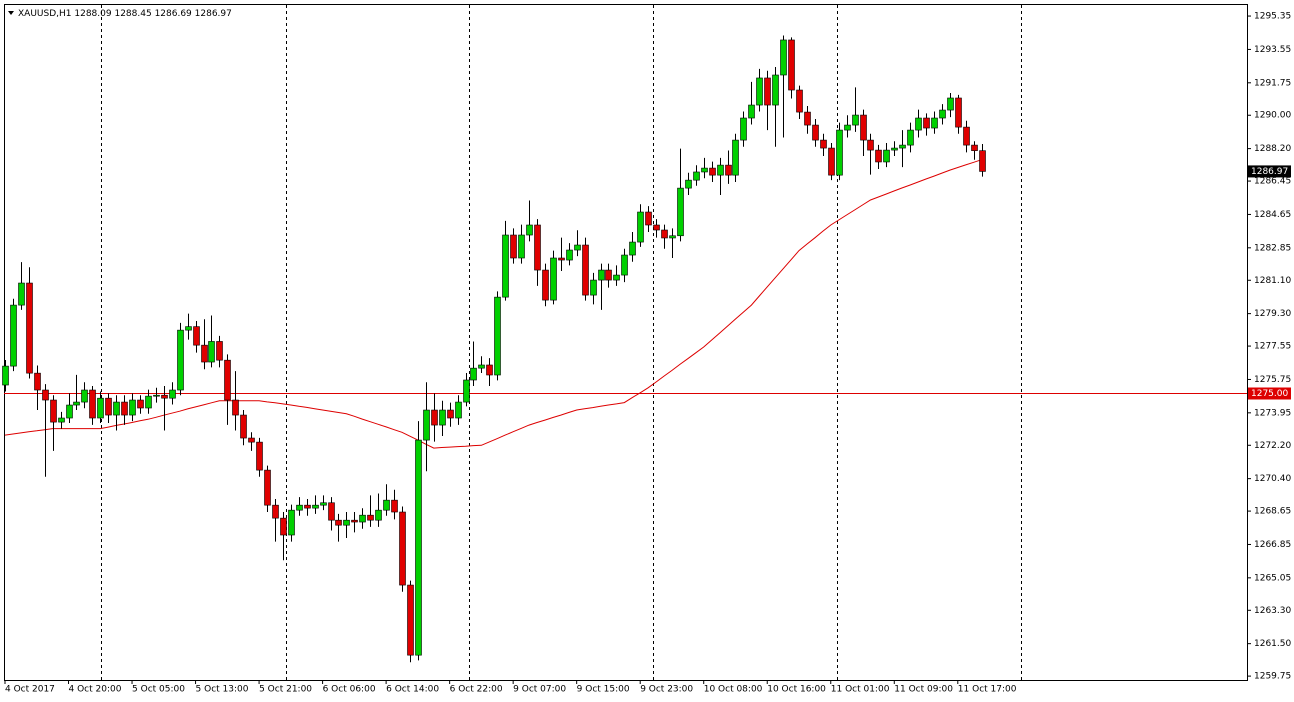 The image size is (1294, 702). I want to click on y-tick-label: 1286.45, so click(1272, 182).